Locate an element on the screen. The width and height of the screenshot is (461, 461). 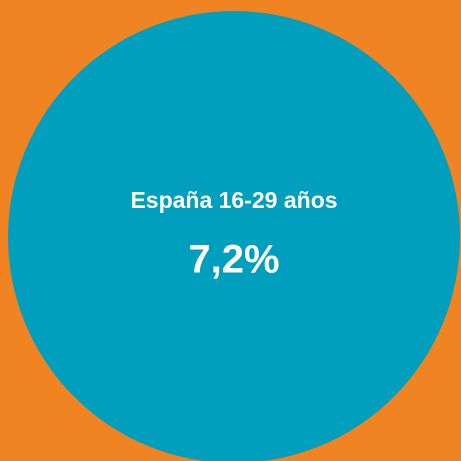
label: España 16-29 años is located at coordinates (233, 200).